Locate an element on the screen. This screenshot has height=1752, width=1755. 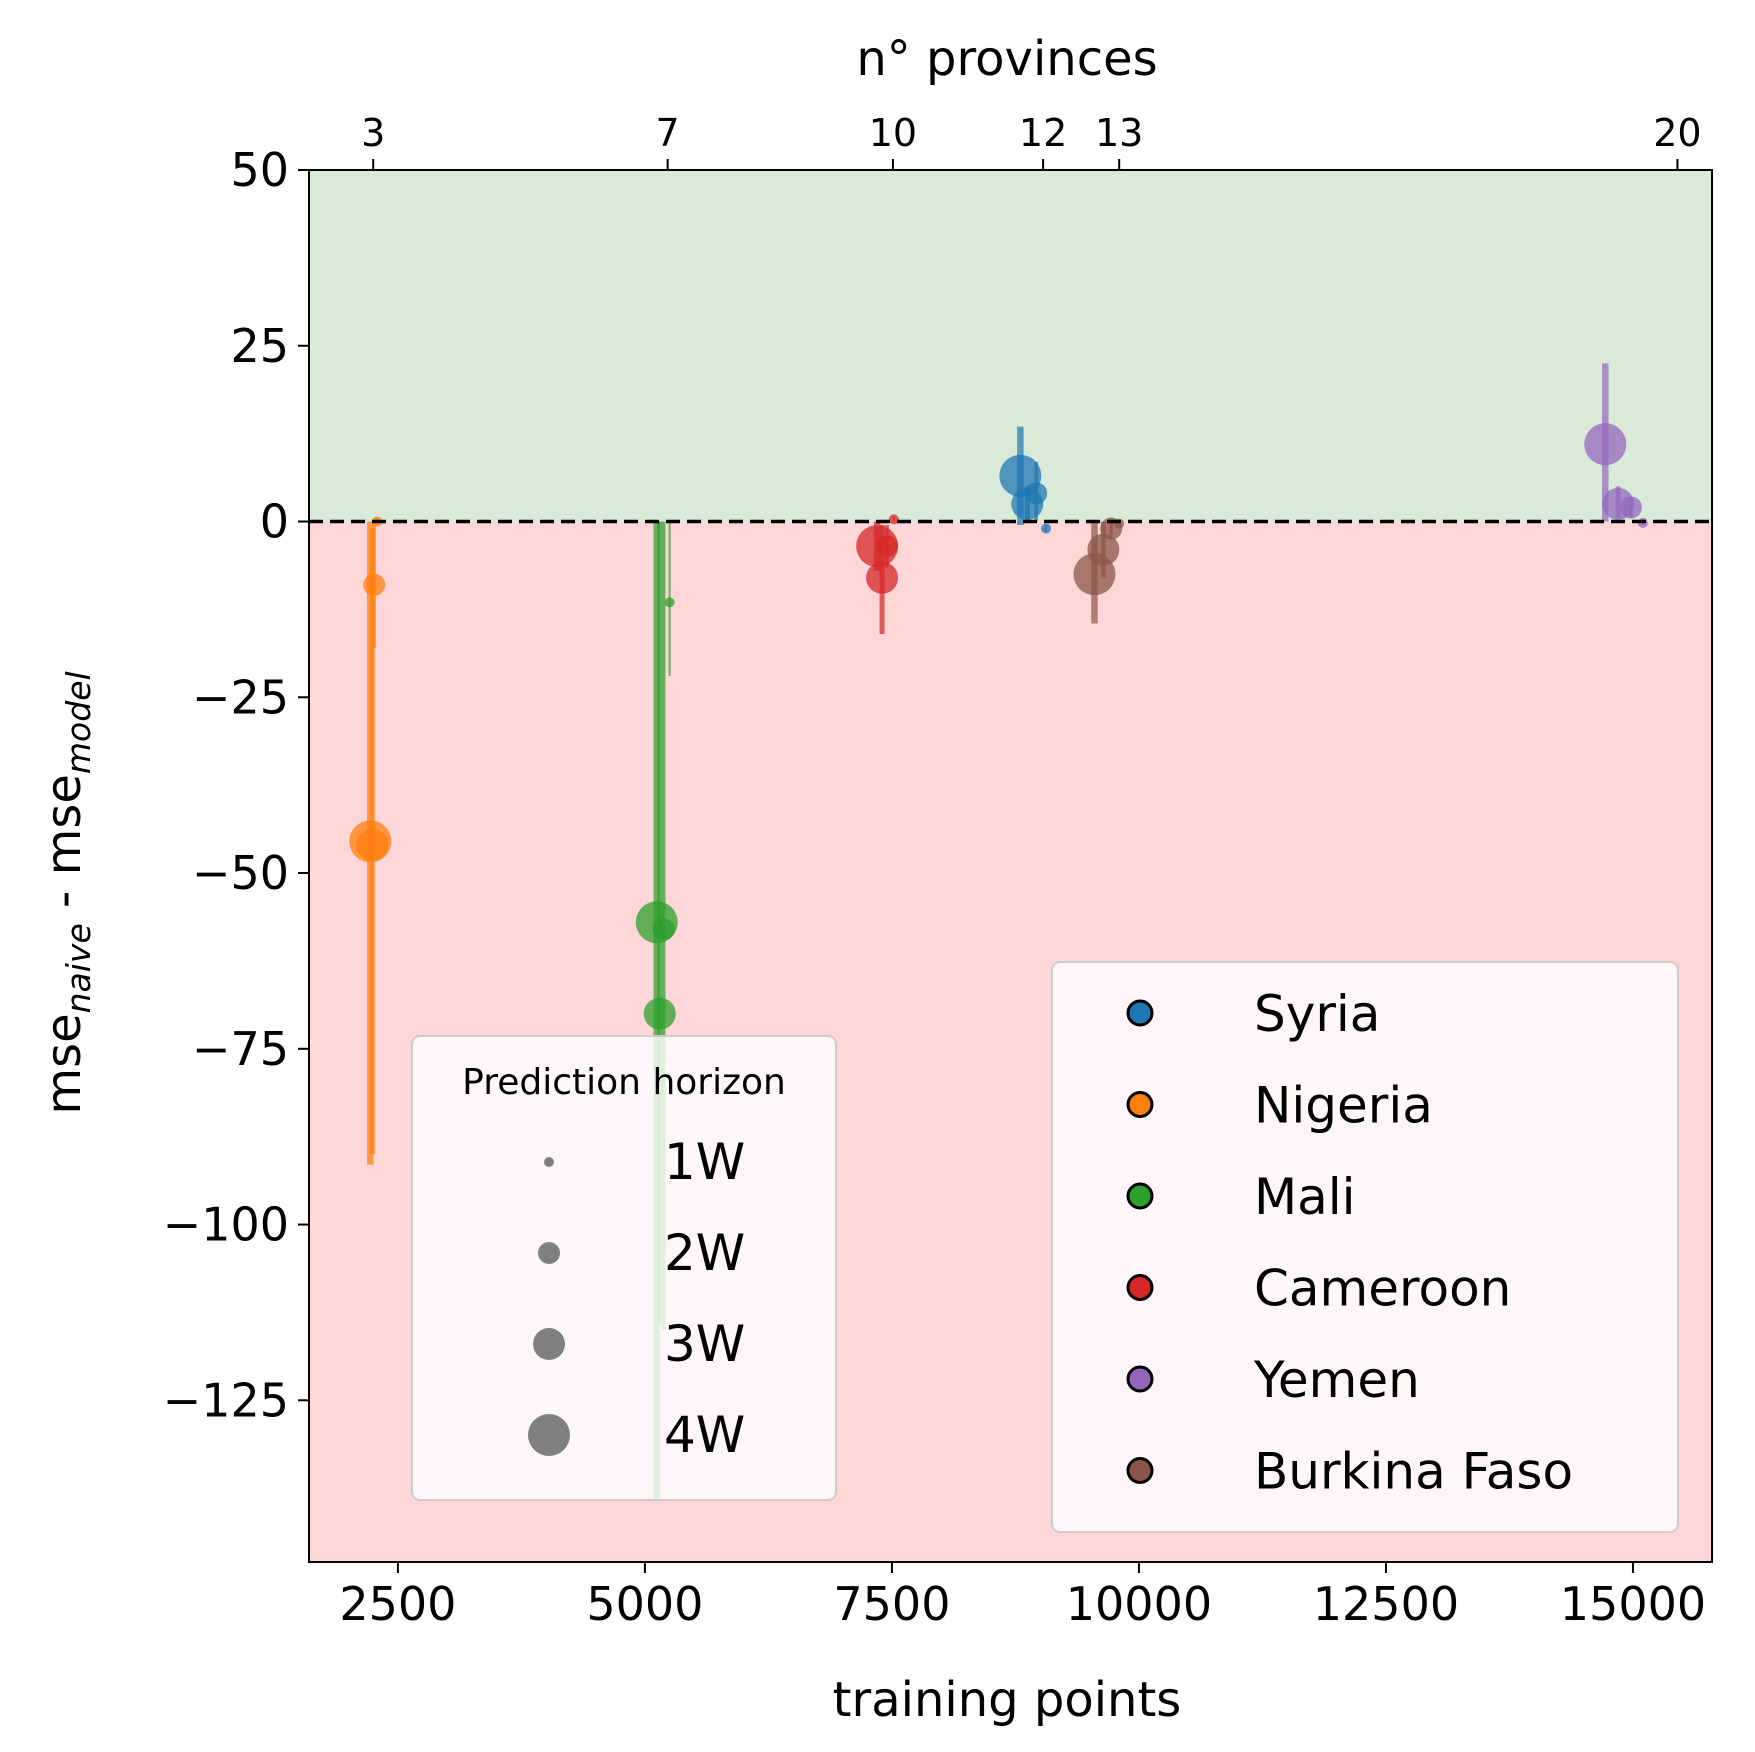
country-legend-box is located at coordinates (1365, 1247).